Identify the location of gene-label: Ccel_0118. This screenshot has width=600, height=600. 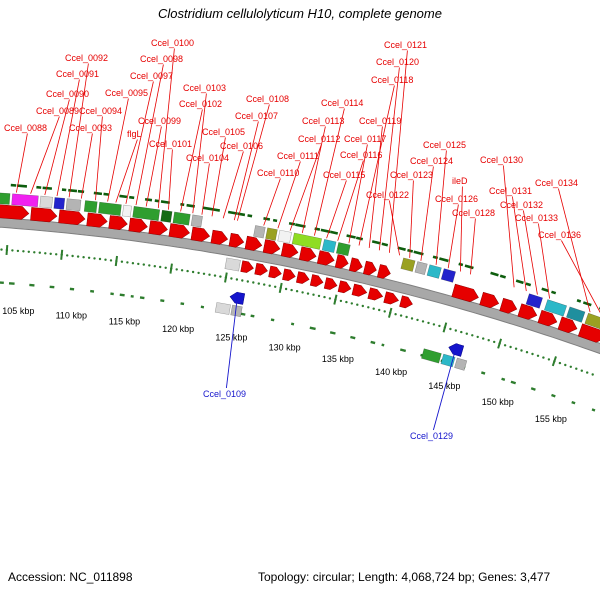
(392, 80).